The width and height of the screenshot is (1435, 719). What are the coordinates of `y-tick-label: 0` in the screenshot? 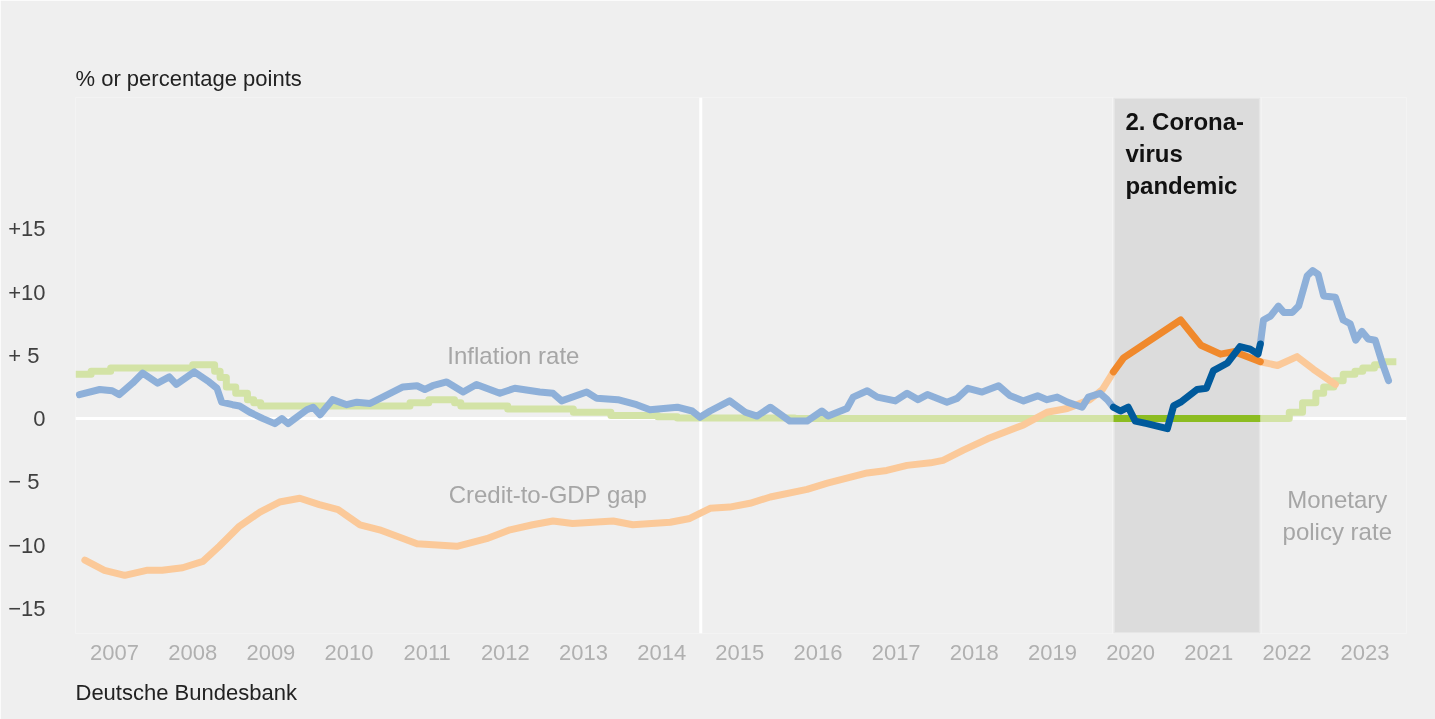 It's located at (39, 419).